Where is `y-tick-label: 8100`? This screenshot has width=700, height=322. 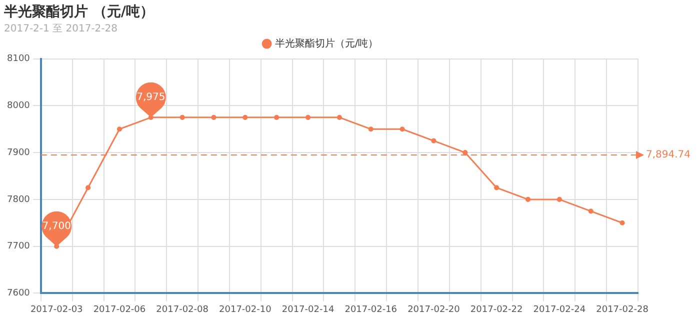 y-tick-label: 8100 is located at coordinates (18, 59).